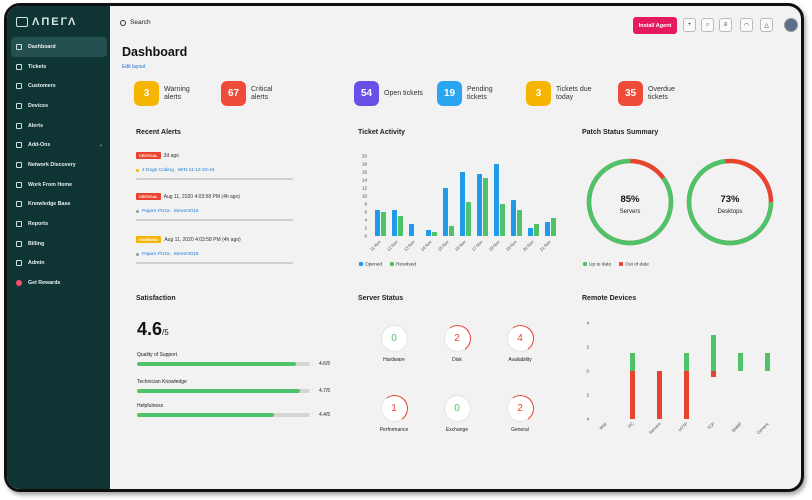  Describe the element at coordinates (202, 239) in the screenshot. I see `alert-timestamp: Aug 11, 2020 4:03:58 PM (4h ago)` at that location.